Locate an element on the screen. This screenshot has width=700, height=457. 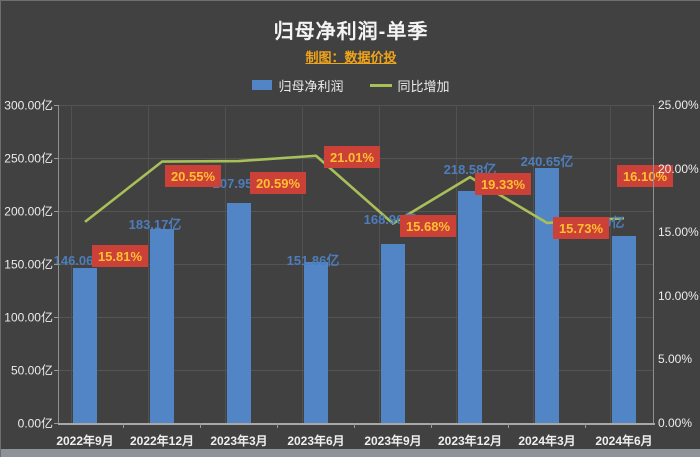
chart-title: 归母净利润-单季 is located at coordinates (351, 32).